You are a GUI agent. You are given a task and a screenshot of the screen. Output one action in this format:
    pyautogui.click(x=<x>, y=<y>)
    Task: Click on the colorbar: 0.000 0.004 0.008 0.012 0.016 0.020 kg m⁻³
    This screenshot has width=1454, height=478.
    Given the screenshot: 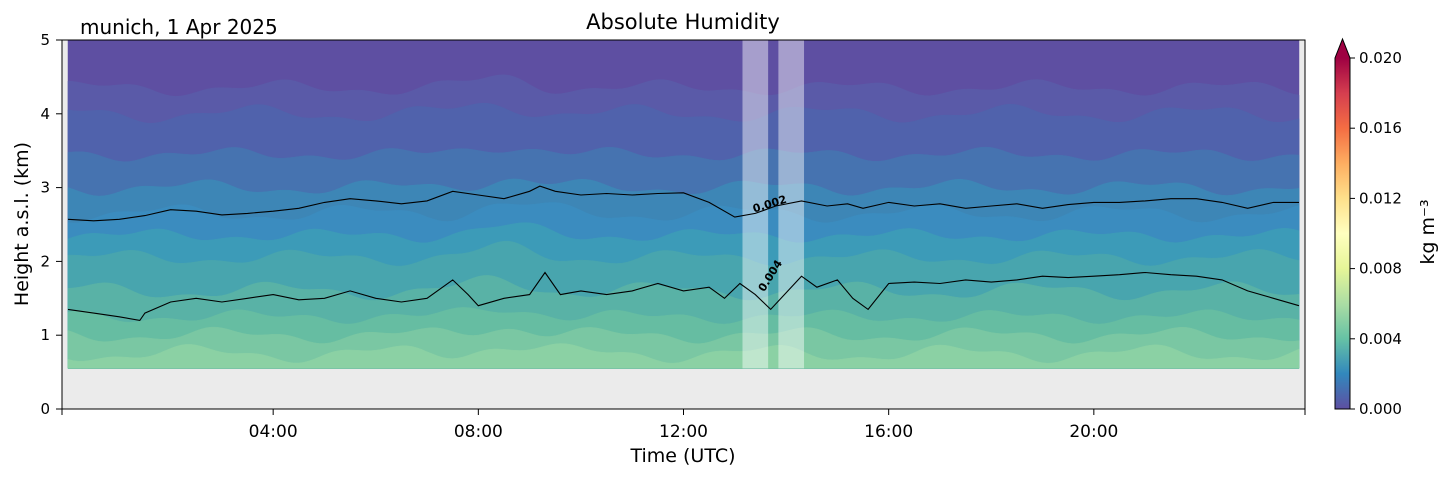 What is the action you would take?
    pyautogui.click(x=1386, y=227)
    